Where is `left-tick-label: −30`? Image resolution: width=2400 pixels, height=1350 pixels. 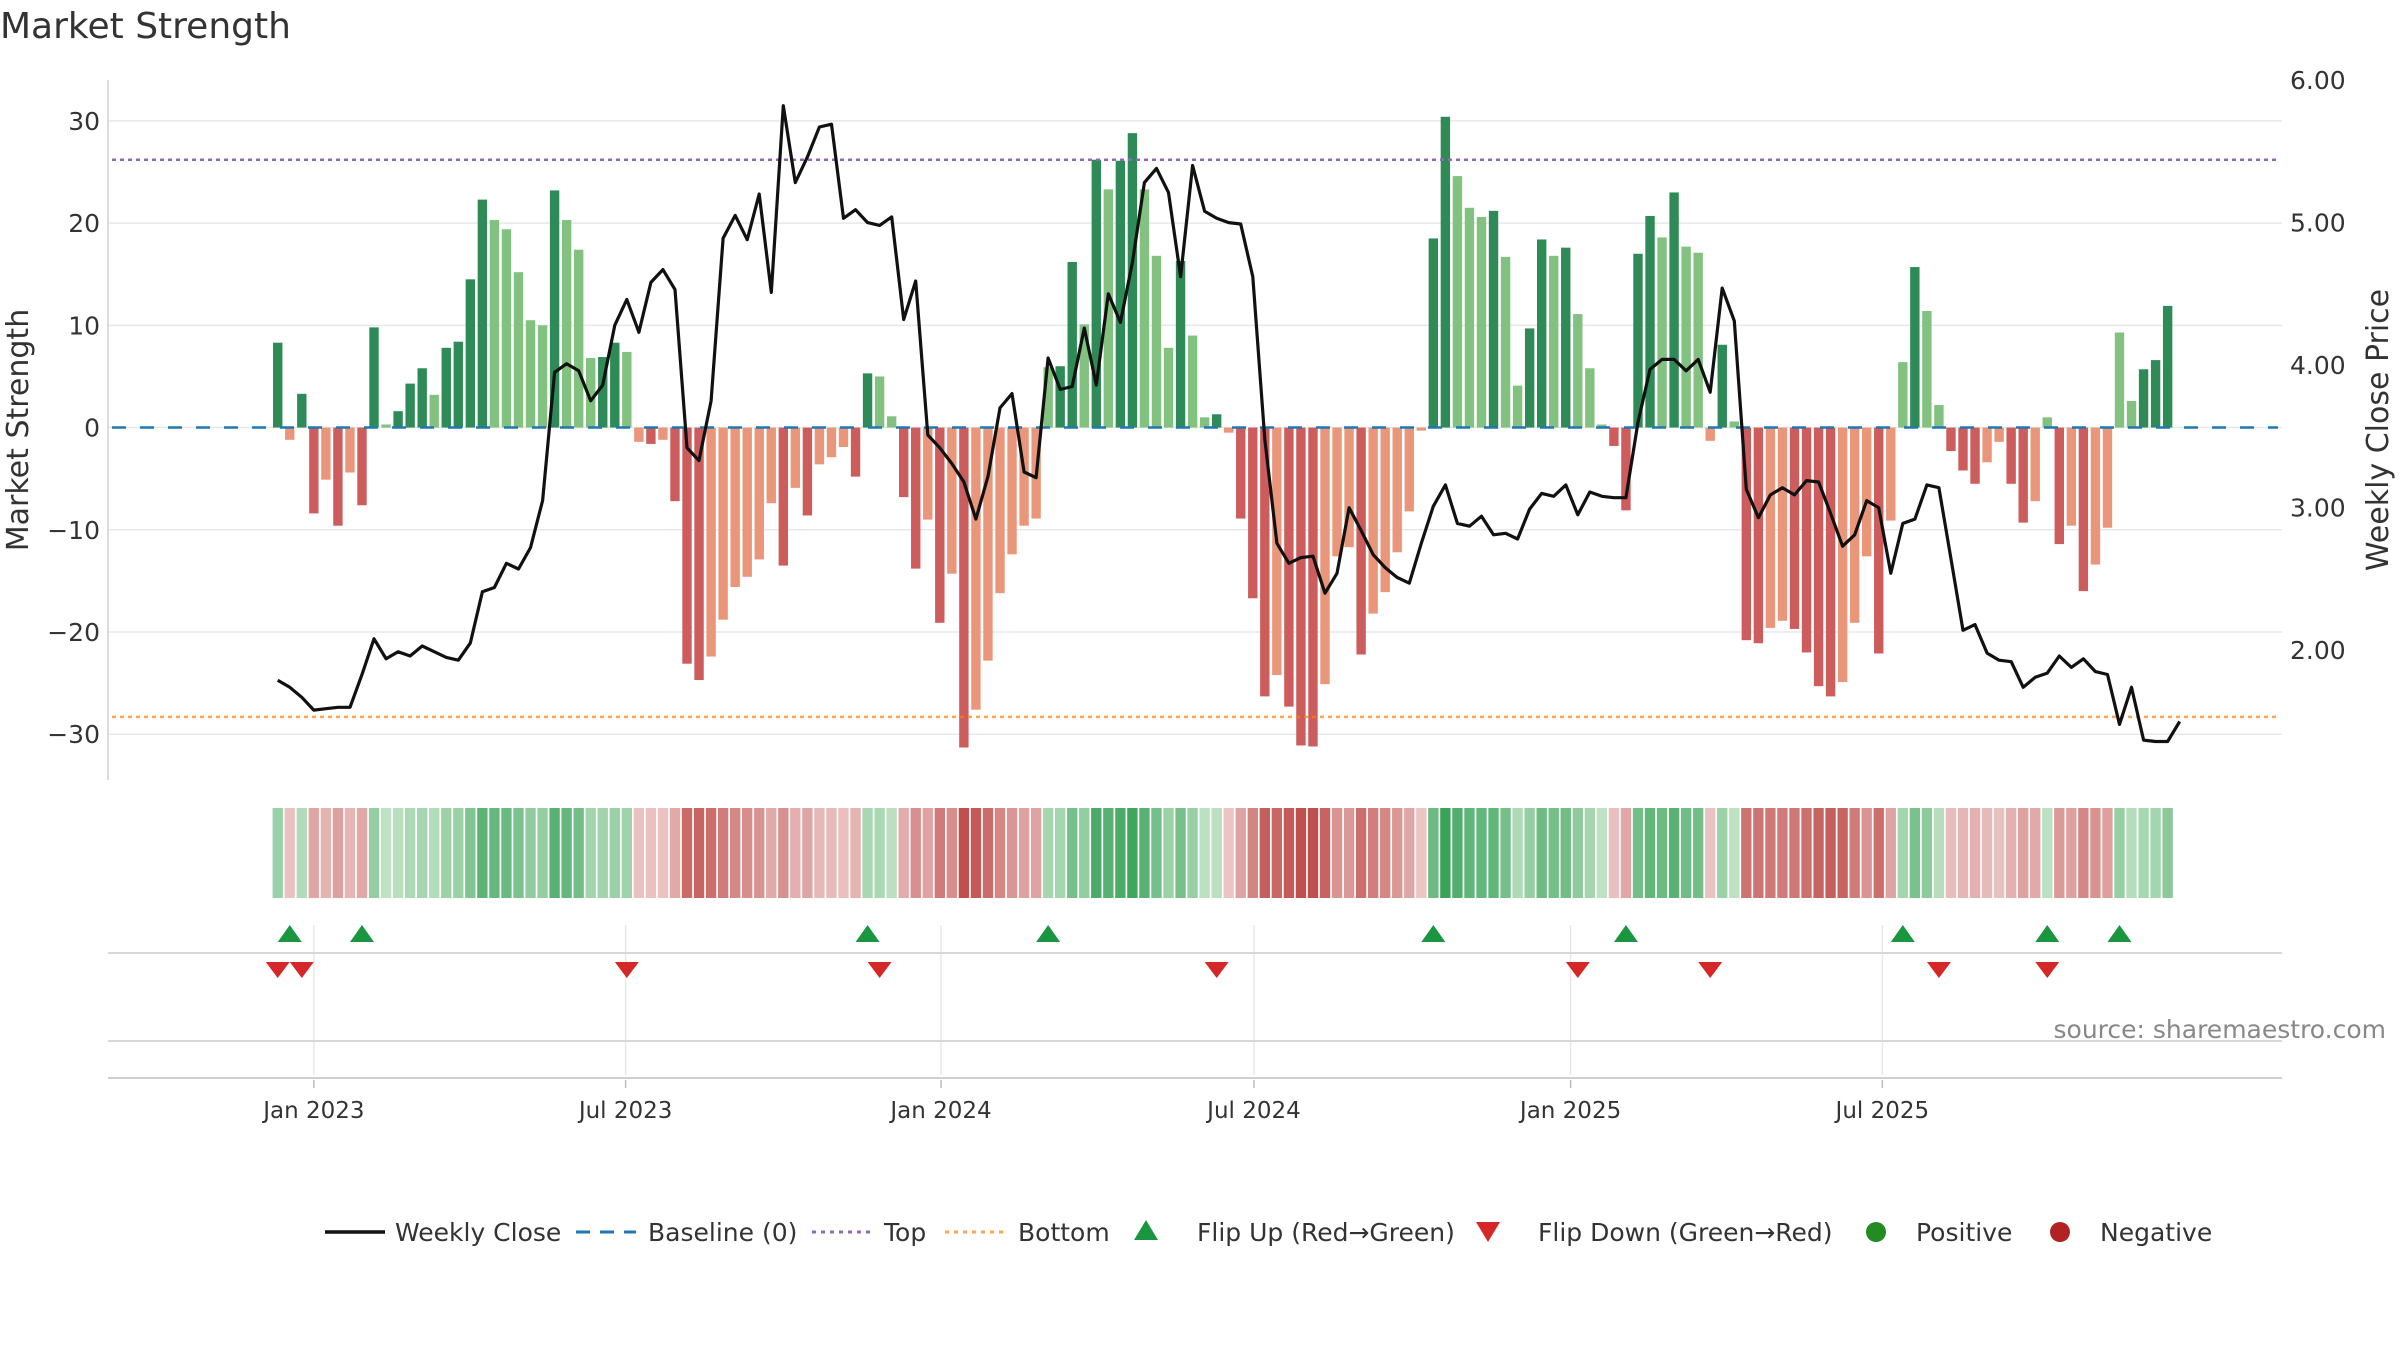
left-tick-label: −30 is located at coordinates (73, 734).